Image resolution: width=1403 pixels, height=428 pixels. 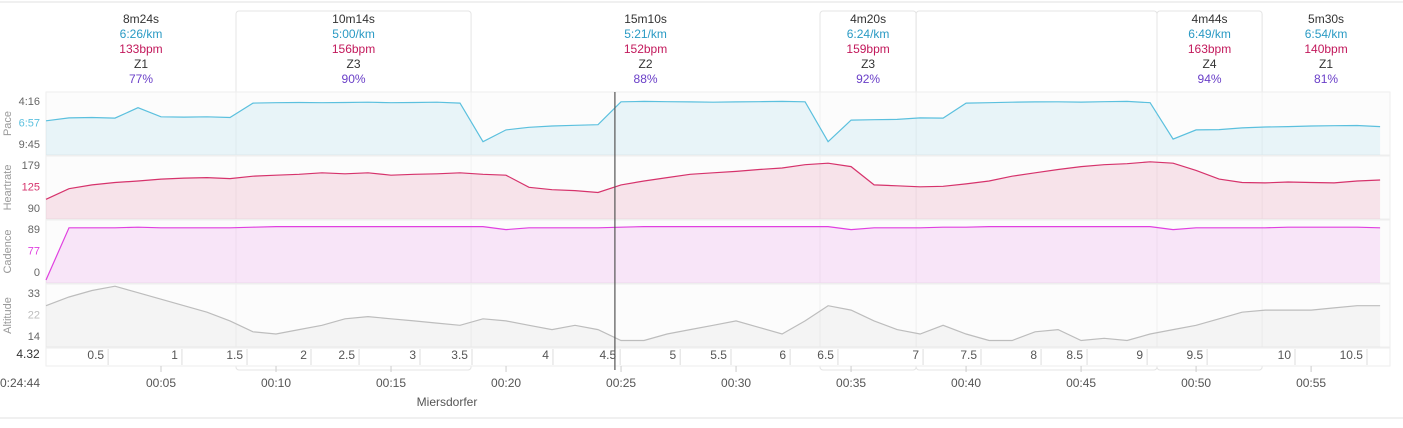 I want to click on segment-duration: 8m24s, so click(x=141, y=19).